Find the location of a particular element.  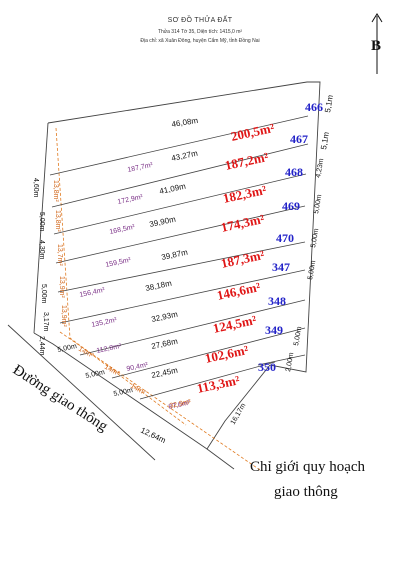

bottom-right-length: 16,17m is located at coordinates (239, 414).